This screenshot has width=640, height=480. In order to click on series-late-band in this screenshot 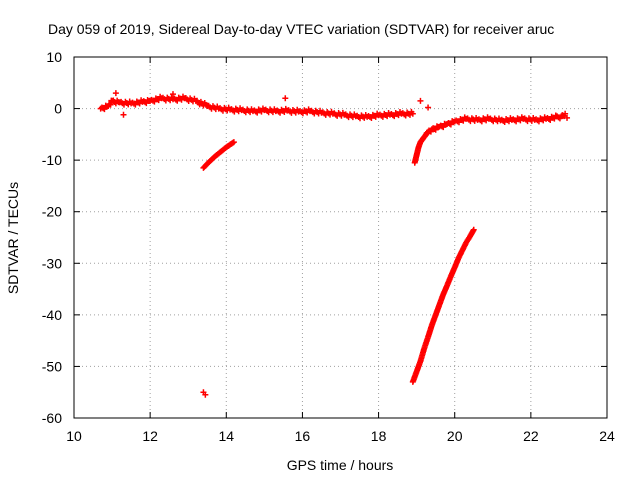, I will do `click(496, 124)`.